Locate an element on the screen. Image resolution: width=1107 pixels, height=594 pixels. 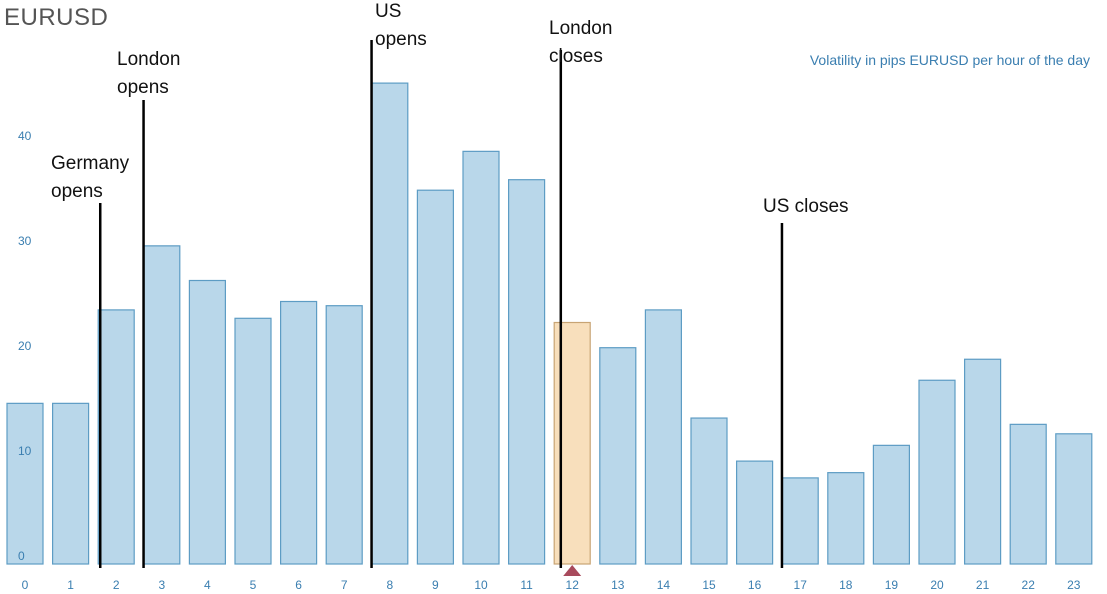
y-tick-10: 10 is located at coordinates (25, 451).